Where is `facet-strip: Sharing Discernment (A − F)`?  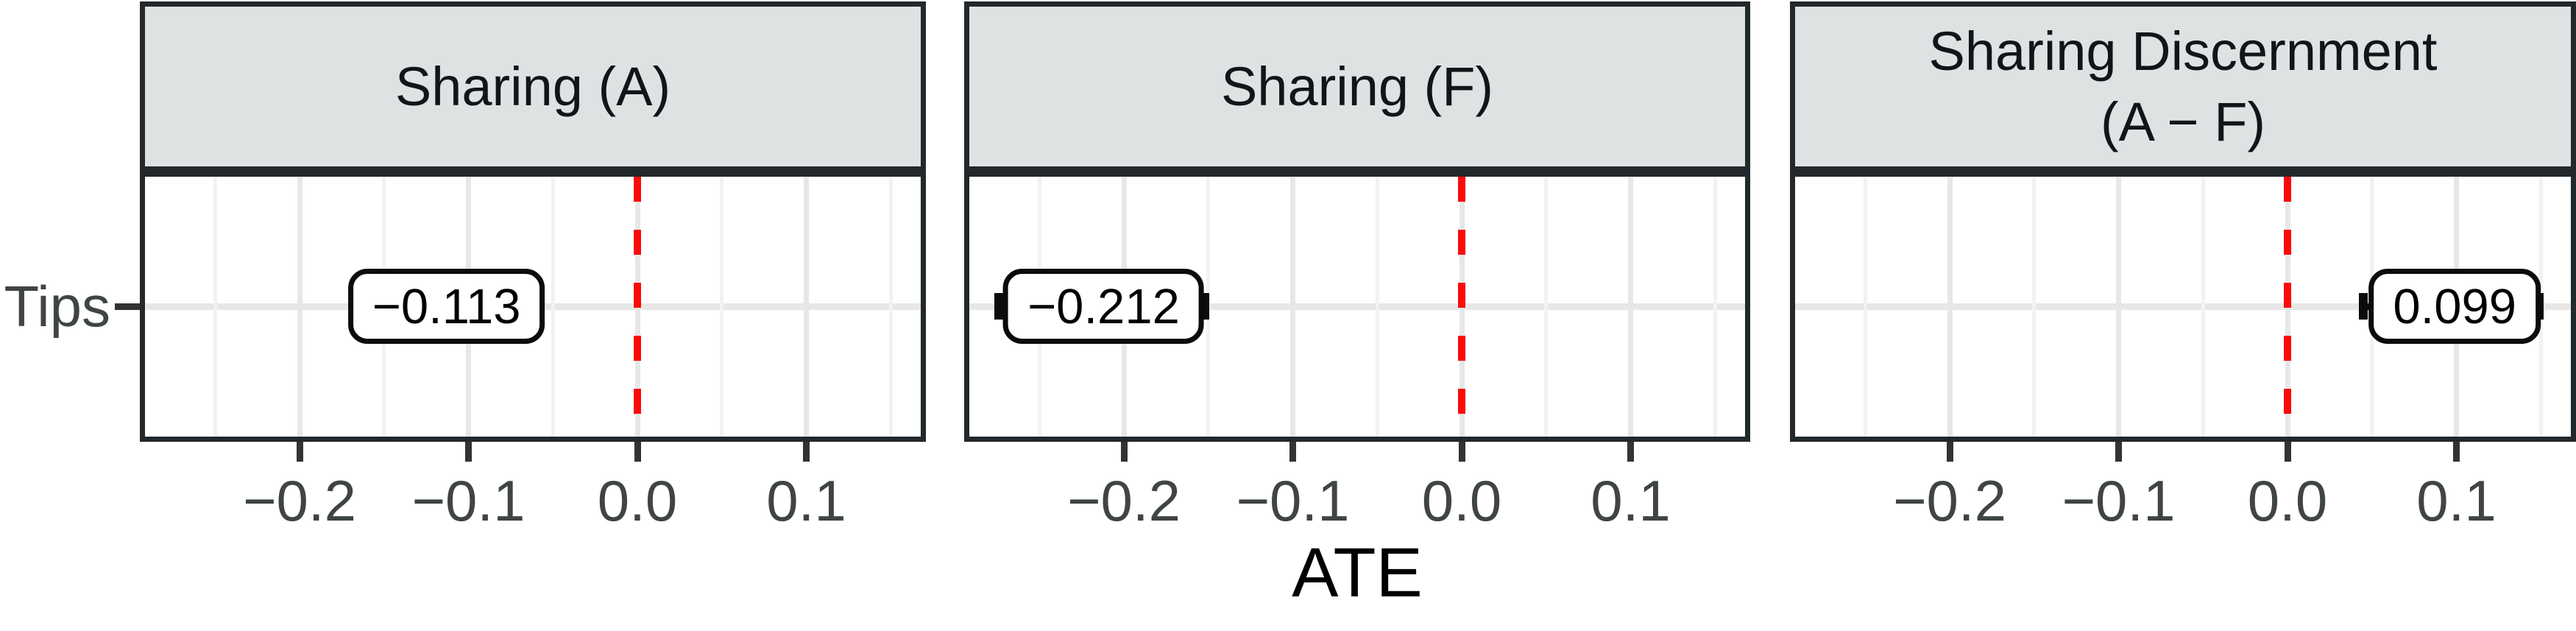
facet-strip: Sharing Discernment (A − F) is located at coordinates (2183, 86).